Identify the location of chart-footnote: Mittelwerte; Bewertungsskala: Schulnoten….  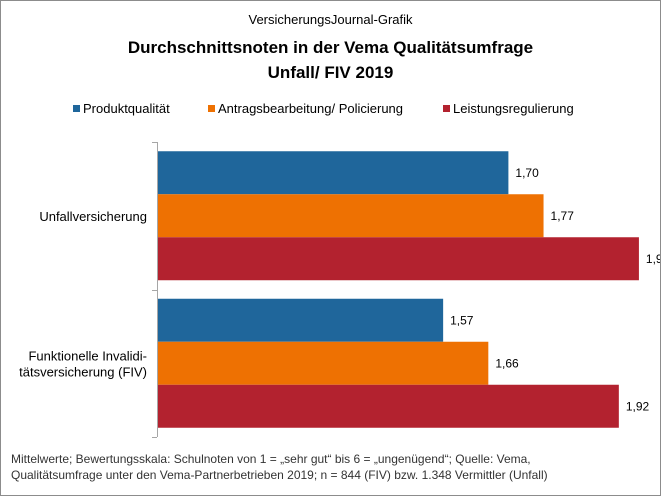
(331, 467).